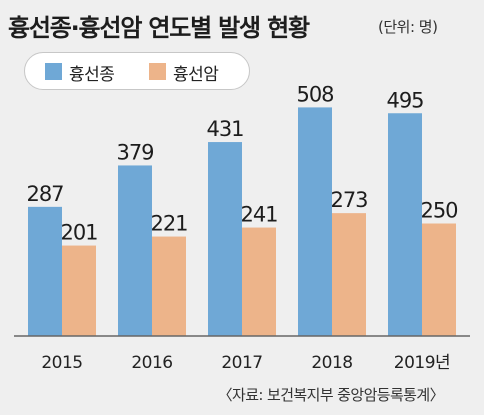  What do you see at coordinates (151, 363) in the screenshot?
I see `x-tick-label-2016: 2016` at bounding box center [151, 363].